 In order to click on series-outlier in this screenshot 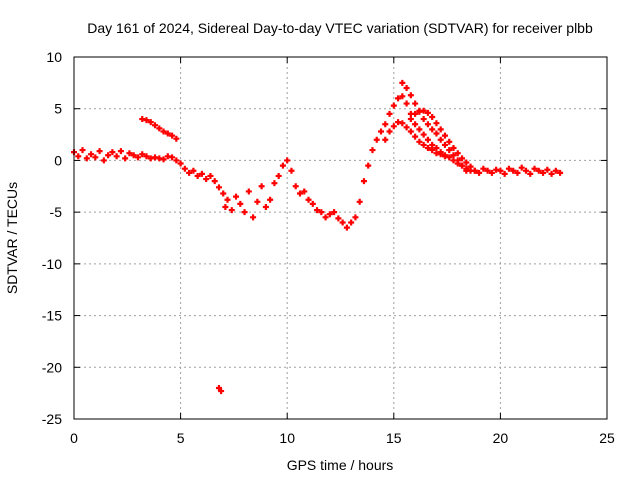, I will do `click(220, 389)`.